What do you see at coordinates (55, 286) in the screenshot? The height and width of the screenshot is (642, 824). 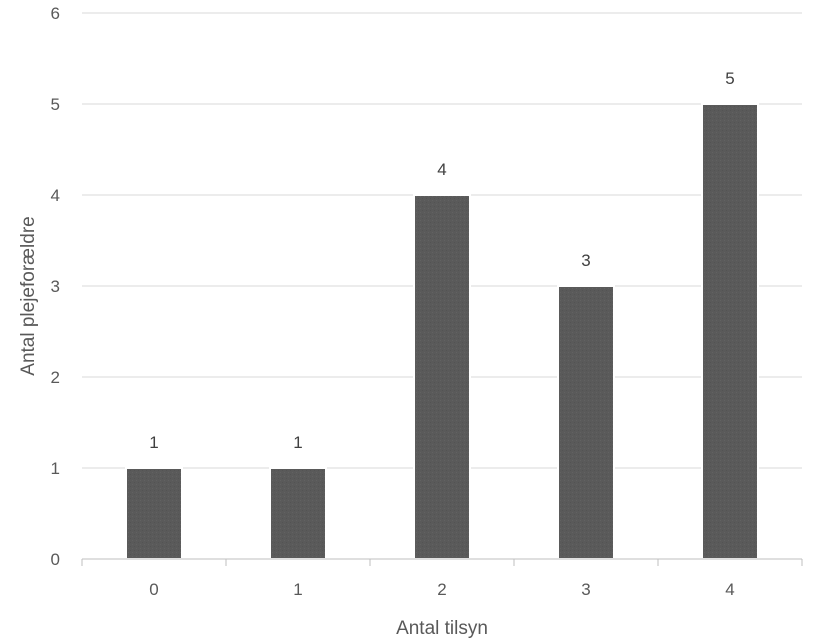 I see `y-tick-label-3: 3` at bounding box center [55, 286].